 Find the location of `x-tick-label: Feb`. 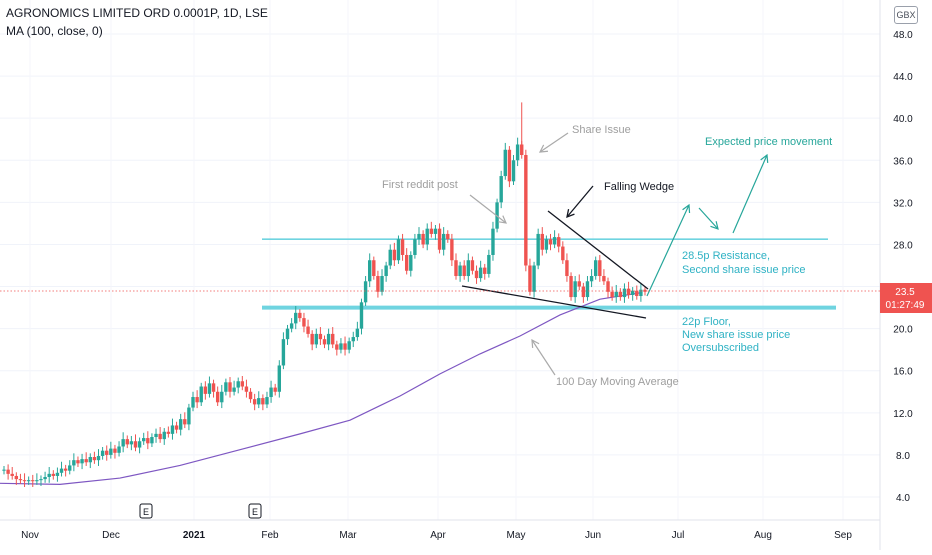

x-tick-label: Feb is located at coordinates (270, 535).